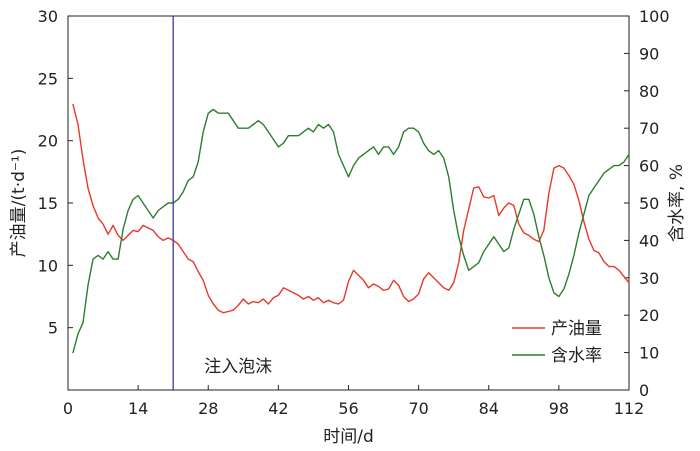 The image size is (700, 451). I want to click on x-axis-label: 时间/d, so click(348, 437).